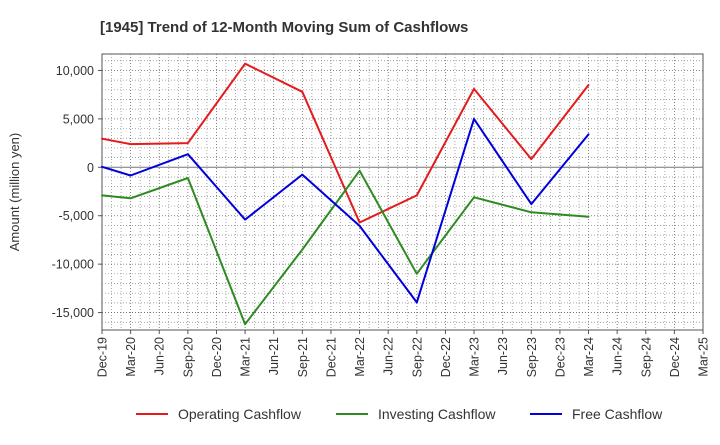  What do you see at coordinates (389, 356) in the screenshot?
I see `x-tick-label: Jun-22` at bounding box center [389, 356].